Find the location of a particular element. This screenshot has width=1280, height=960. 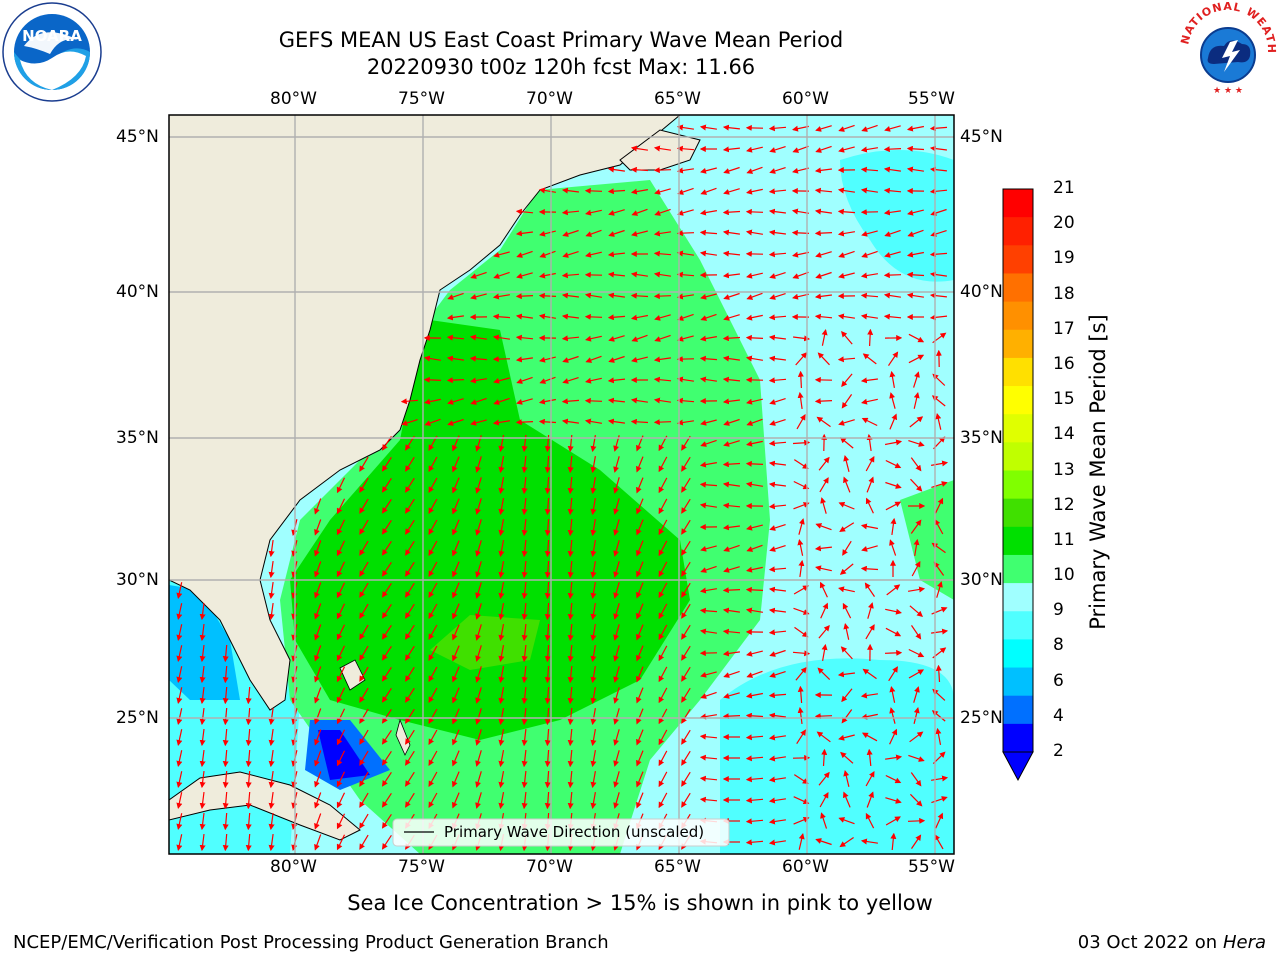

period-8s-region-south is located at coordinates (837, 756).